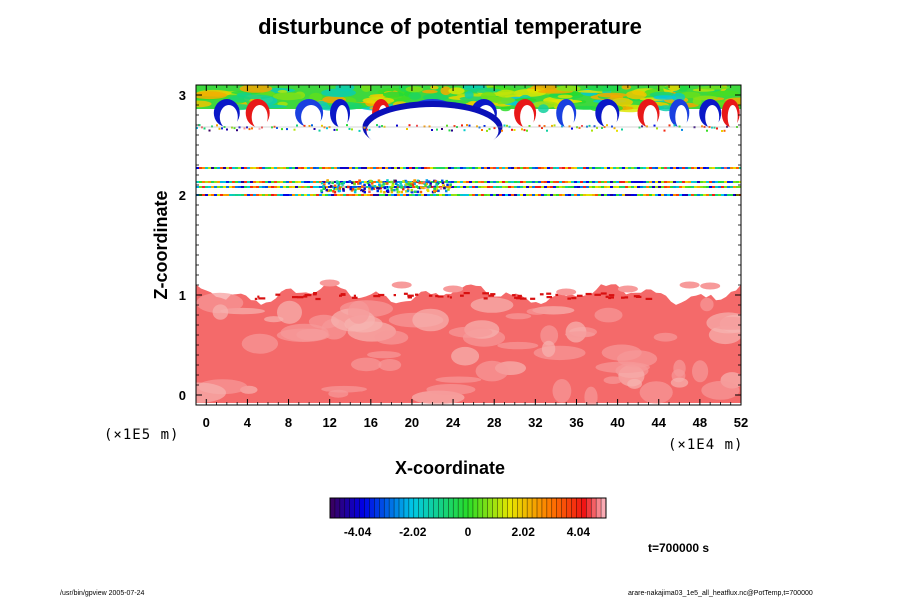 The height and width of the screenshot is (600, 900). What do you see at coordinates (468, 342) in the screenshot?
I see `lower-layer-field` at bounding box center [468, 342].